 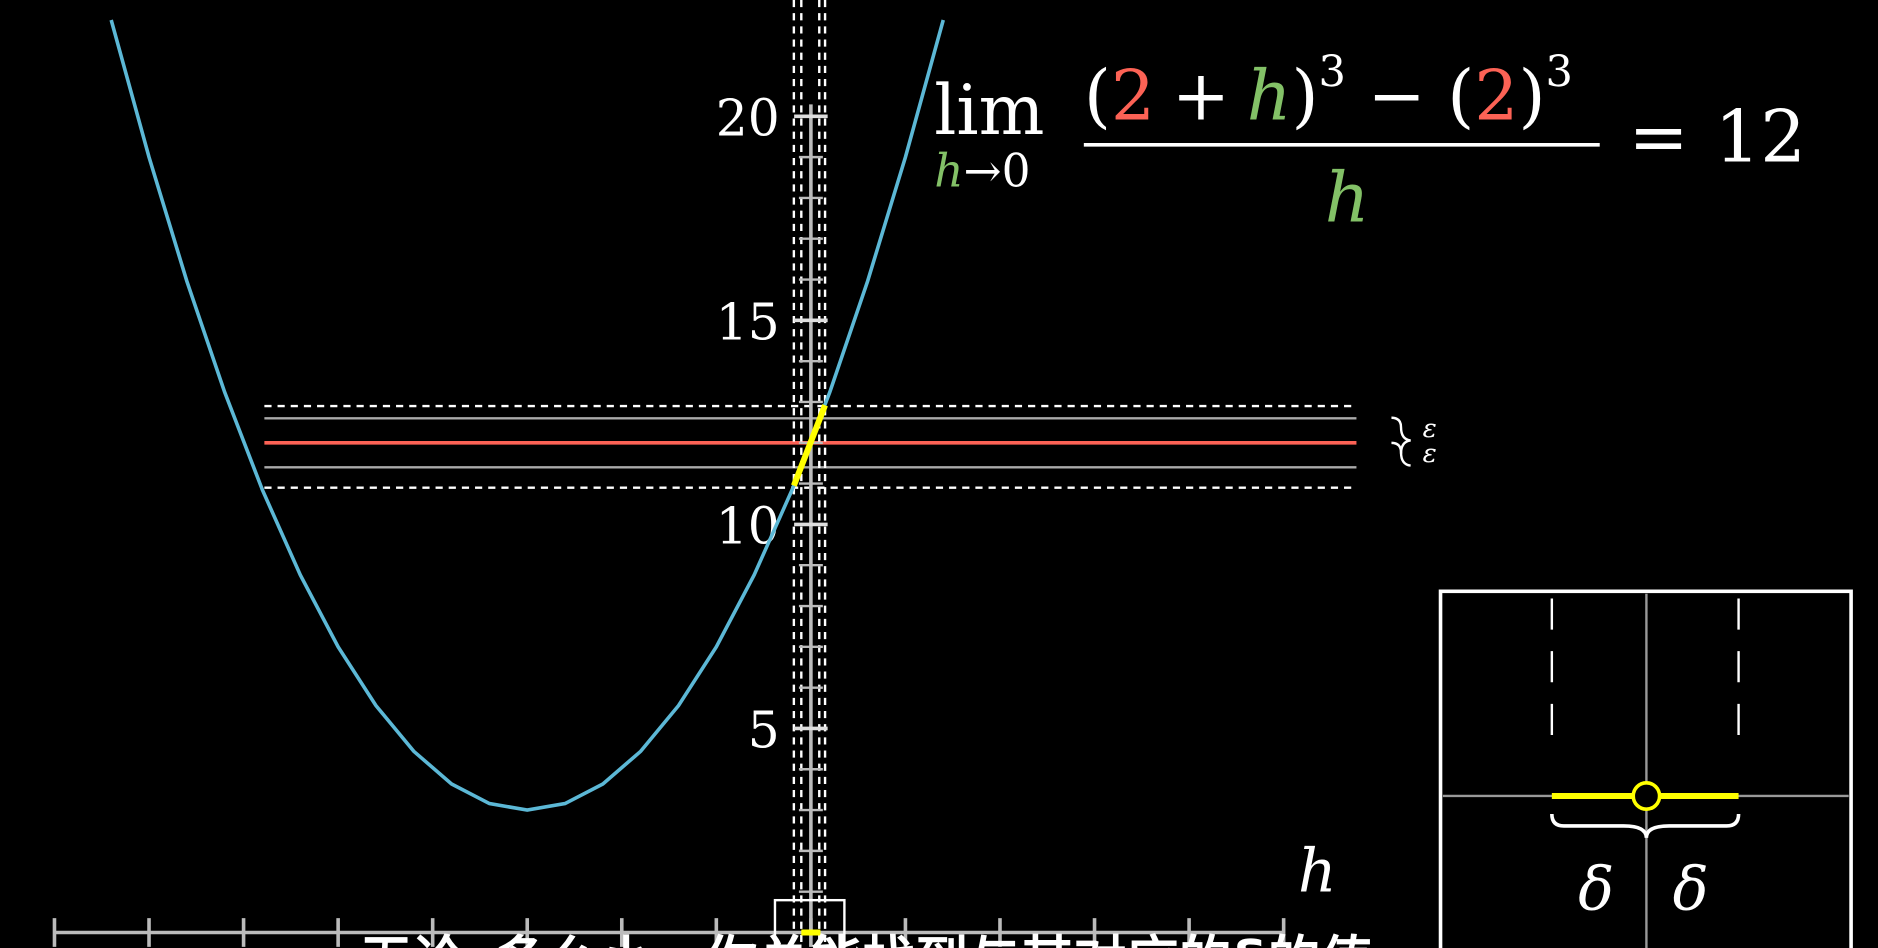 I want to click on minus: −, so click(x=1397, y=97).